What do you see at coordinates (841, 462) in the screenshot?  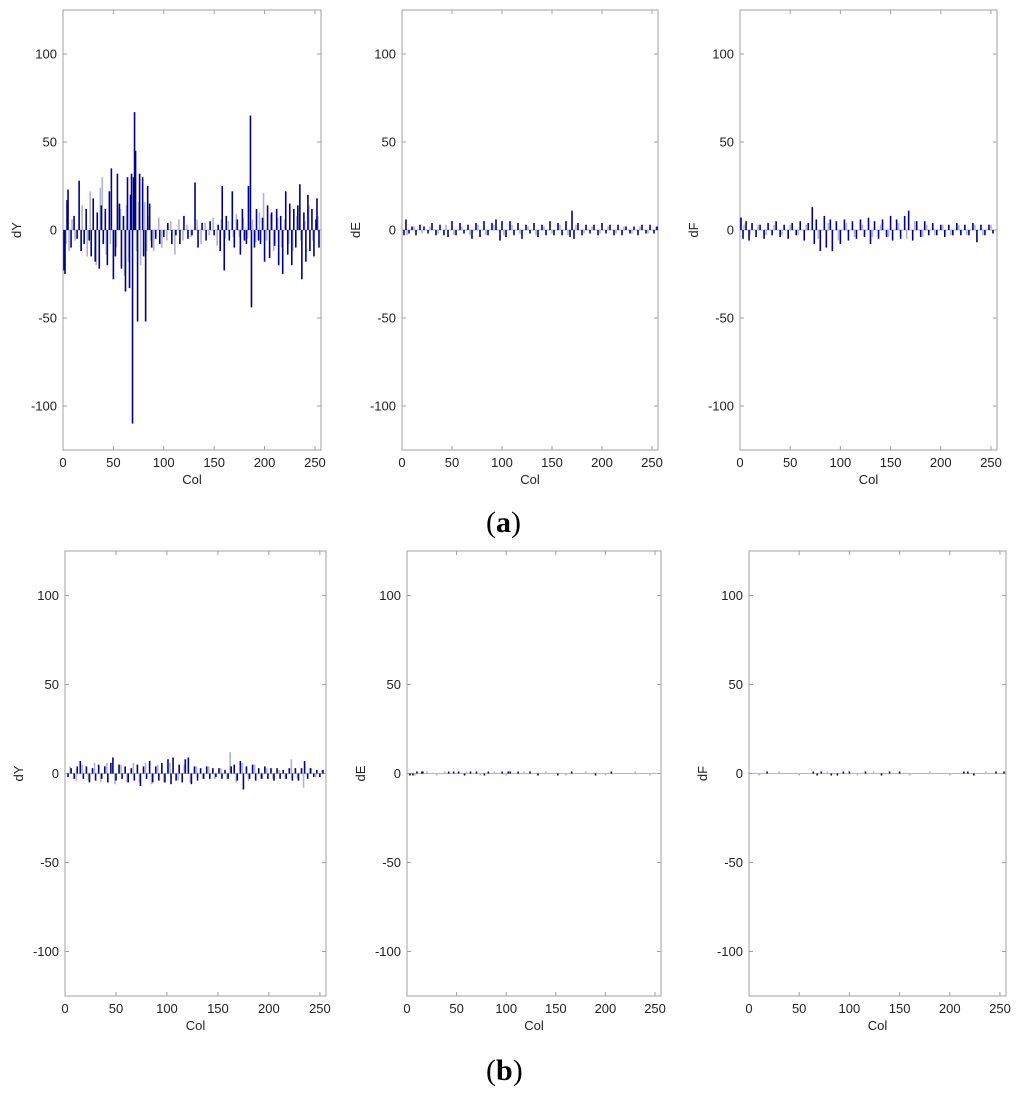 I see `chart-a-df-xtick-label: 100` at bounding box center [841, 462].